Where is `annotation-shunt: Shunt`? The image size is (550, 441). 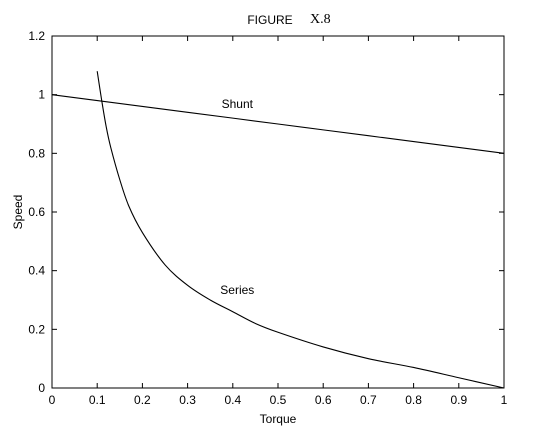 annotation-shunt: Shunt is located at coordinates (238, 104).